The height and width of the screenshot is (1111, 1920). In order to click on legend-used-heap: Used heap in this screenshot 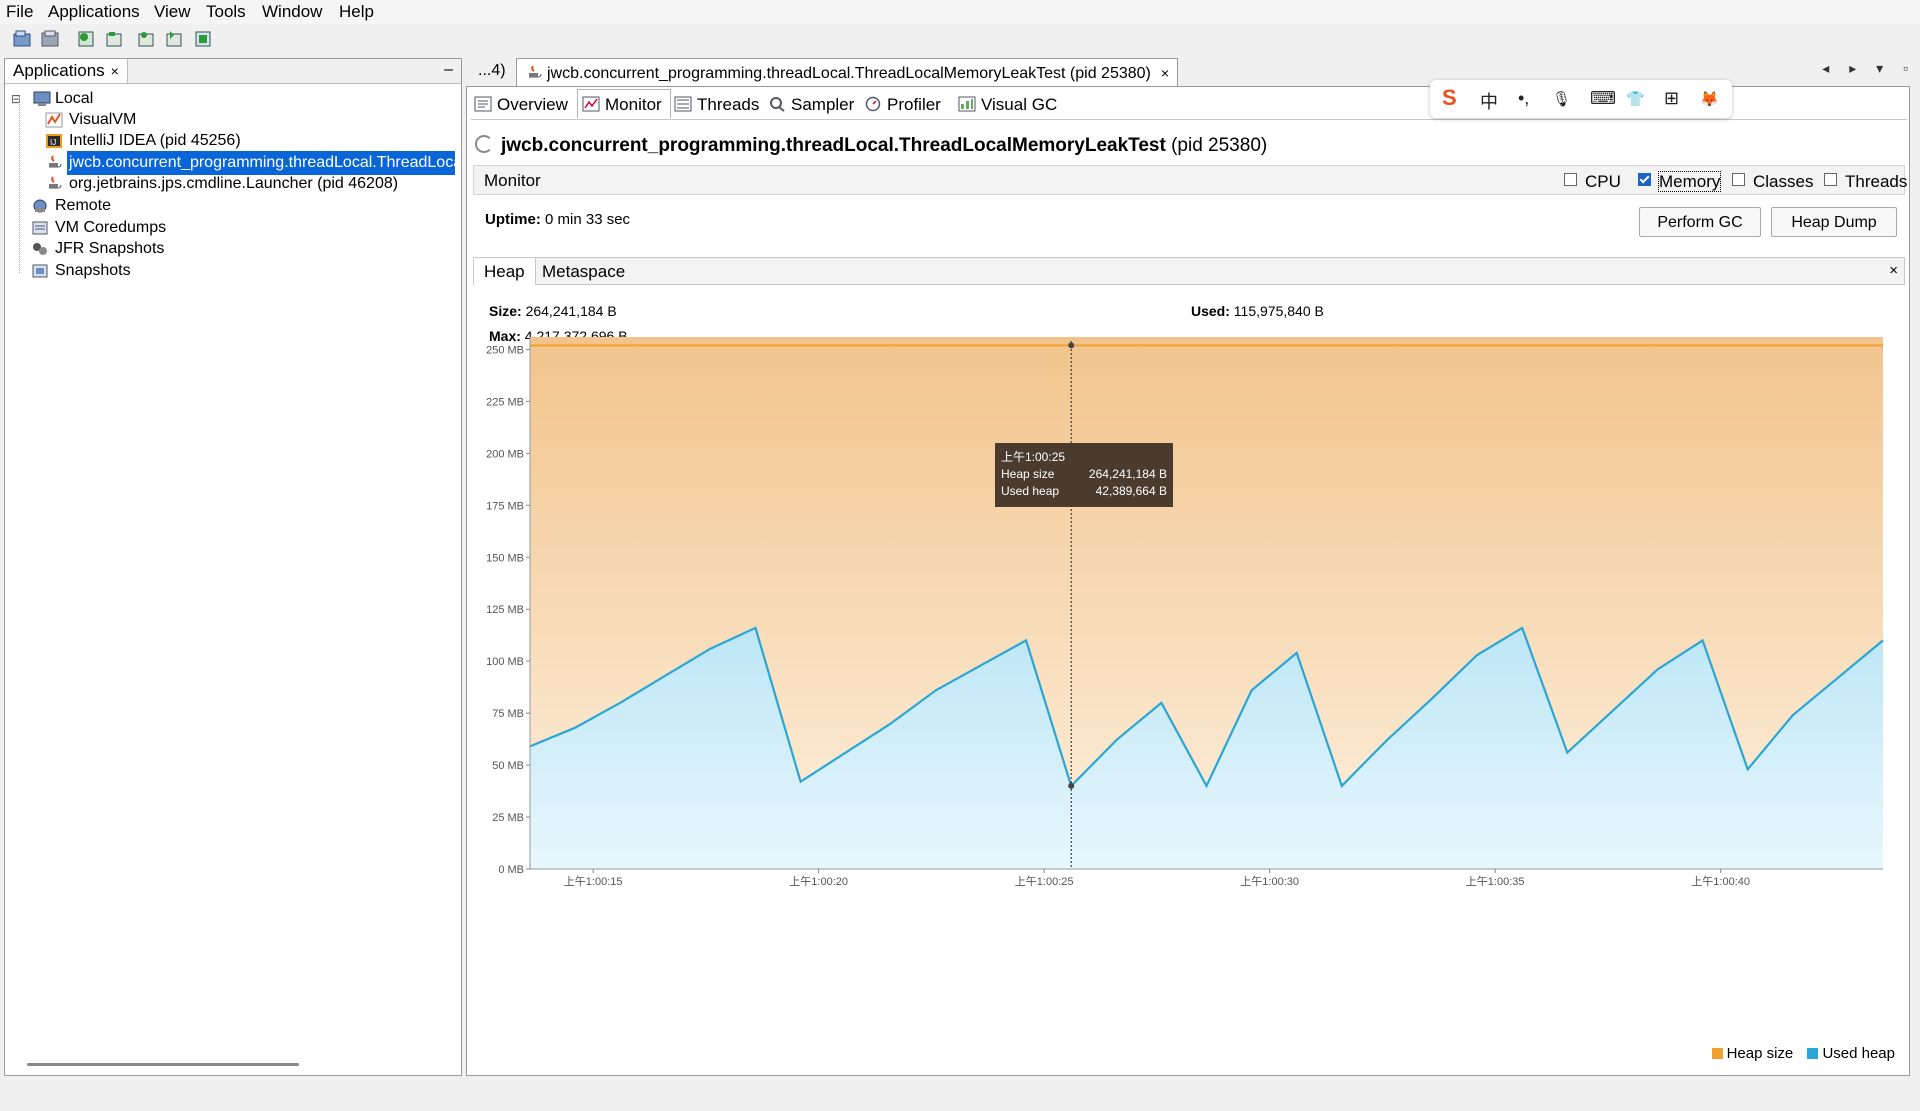, I will do `click(1858, 1053)`.